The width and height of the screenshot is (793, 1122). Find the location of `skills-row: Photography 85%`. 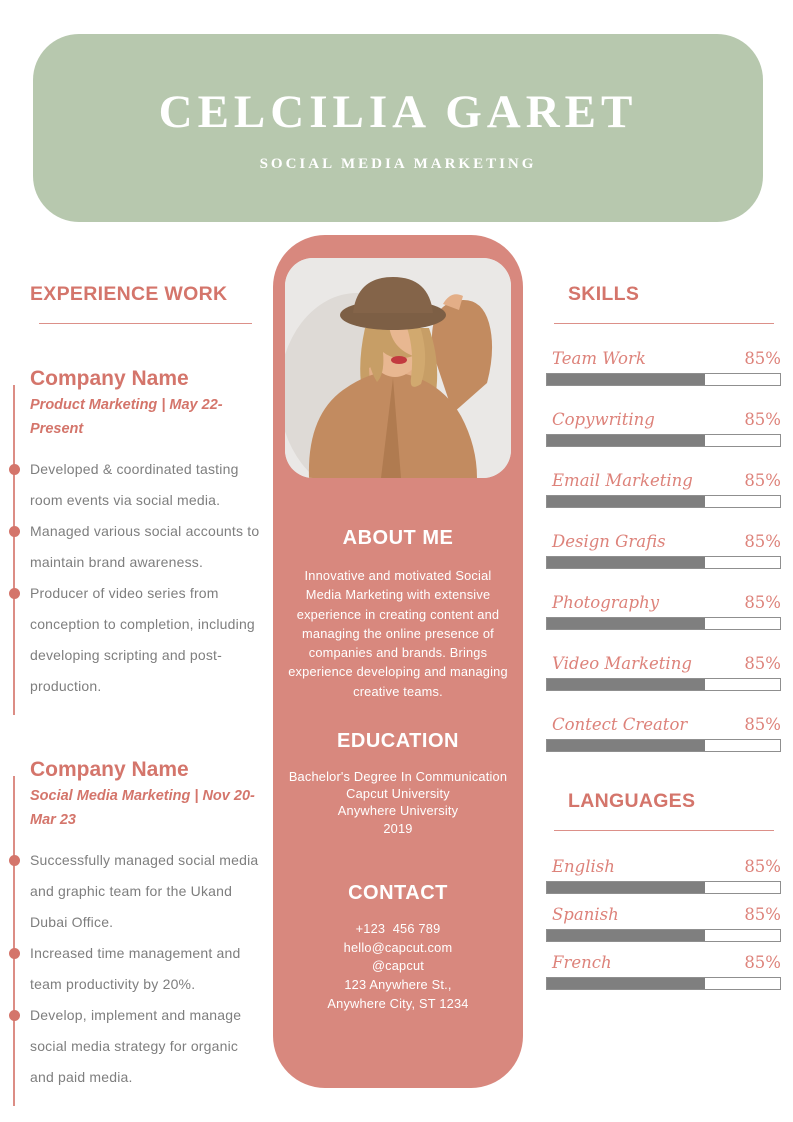

skills-row: Photography 85% is located at coordinates (663, 611).